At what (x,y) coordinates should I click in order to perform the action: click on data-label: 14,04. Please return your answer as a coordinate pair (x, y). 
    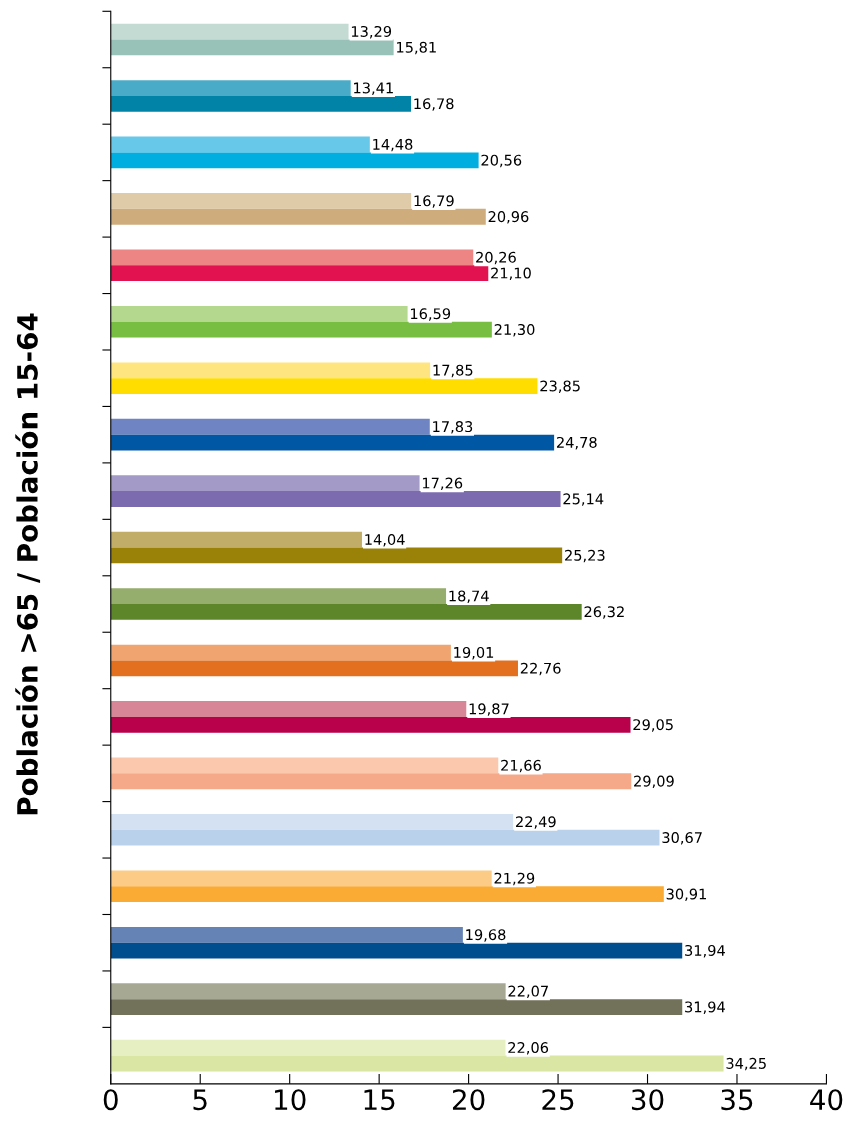
    Looking at the image, I should click on (385, 540).